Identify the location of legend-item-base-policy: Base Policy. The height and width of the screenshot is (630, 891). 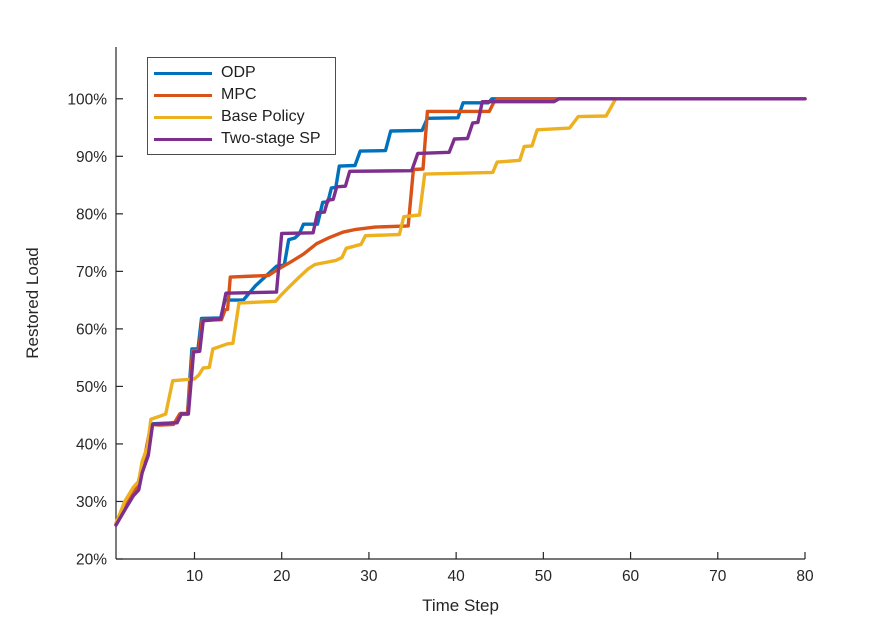
(244, 117).